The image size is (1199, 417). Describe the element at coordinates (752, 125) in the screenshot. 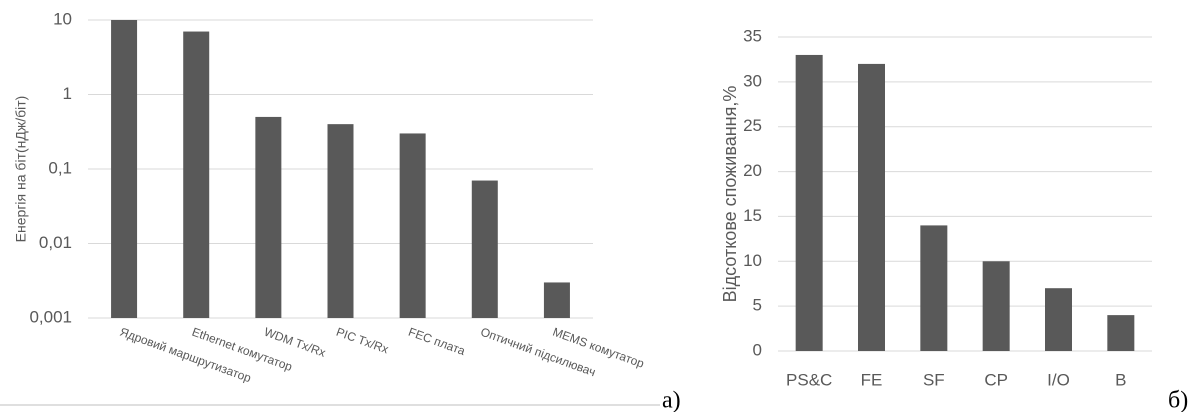

I see `y-tick-label: 25` at that location.